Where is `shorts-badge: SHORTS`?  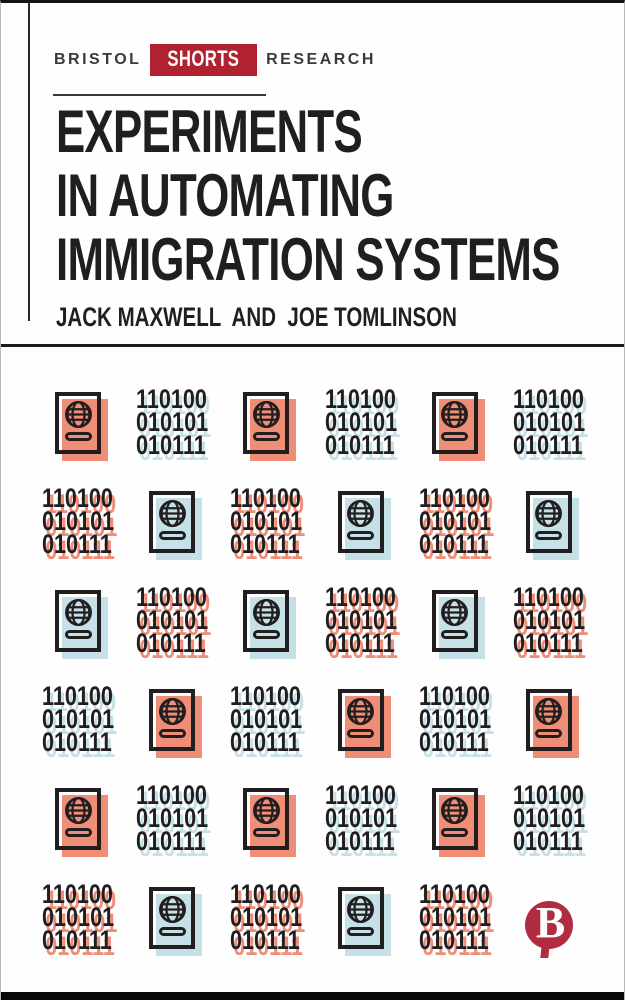
shorts-badge: SHORTS is located at coordinates (204, 60).